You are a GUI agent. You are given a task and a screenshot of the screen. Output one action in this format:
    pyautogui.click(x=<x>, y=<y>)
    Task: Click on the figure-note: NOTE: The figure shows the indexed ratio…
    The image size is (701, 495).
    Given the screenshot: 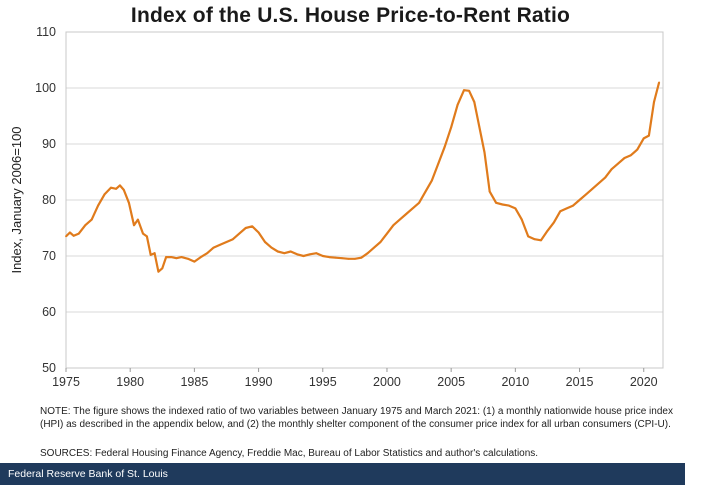 What is the action you would take?
    pyautogui.click(x=356, y=418)
    